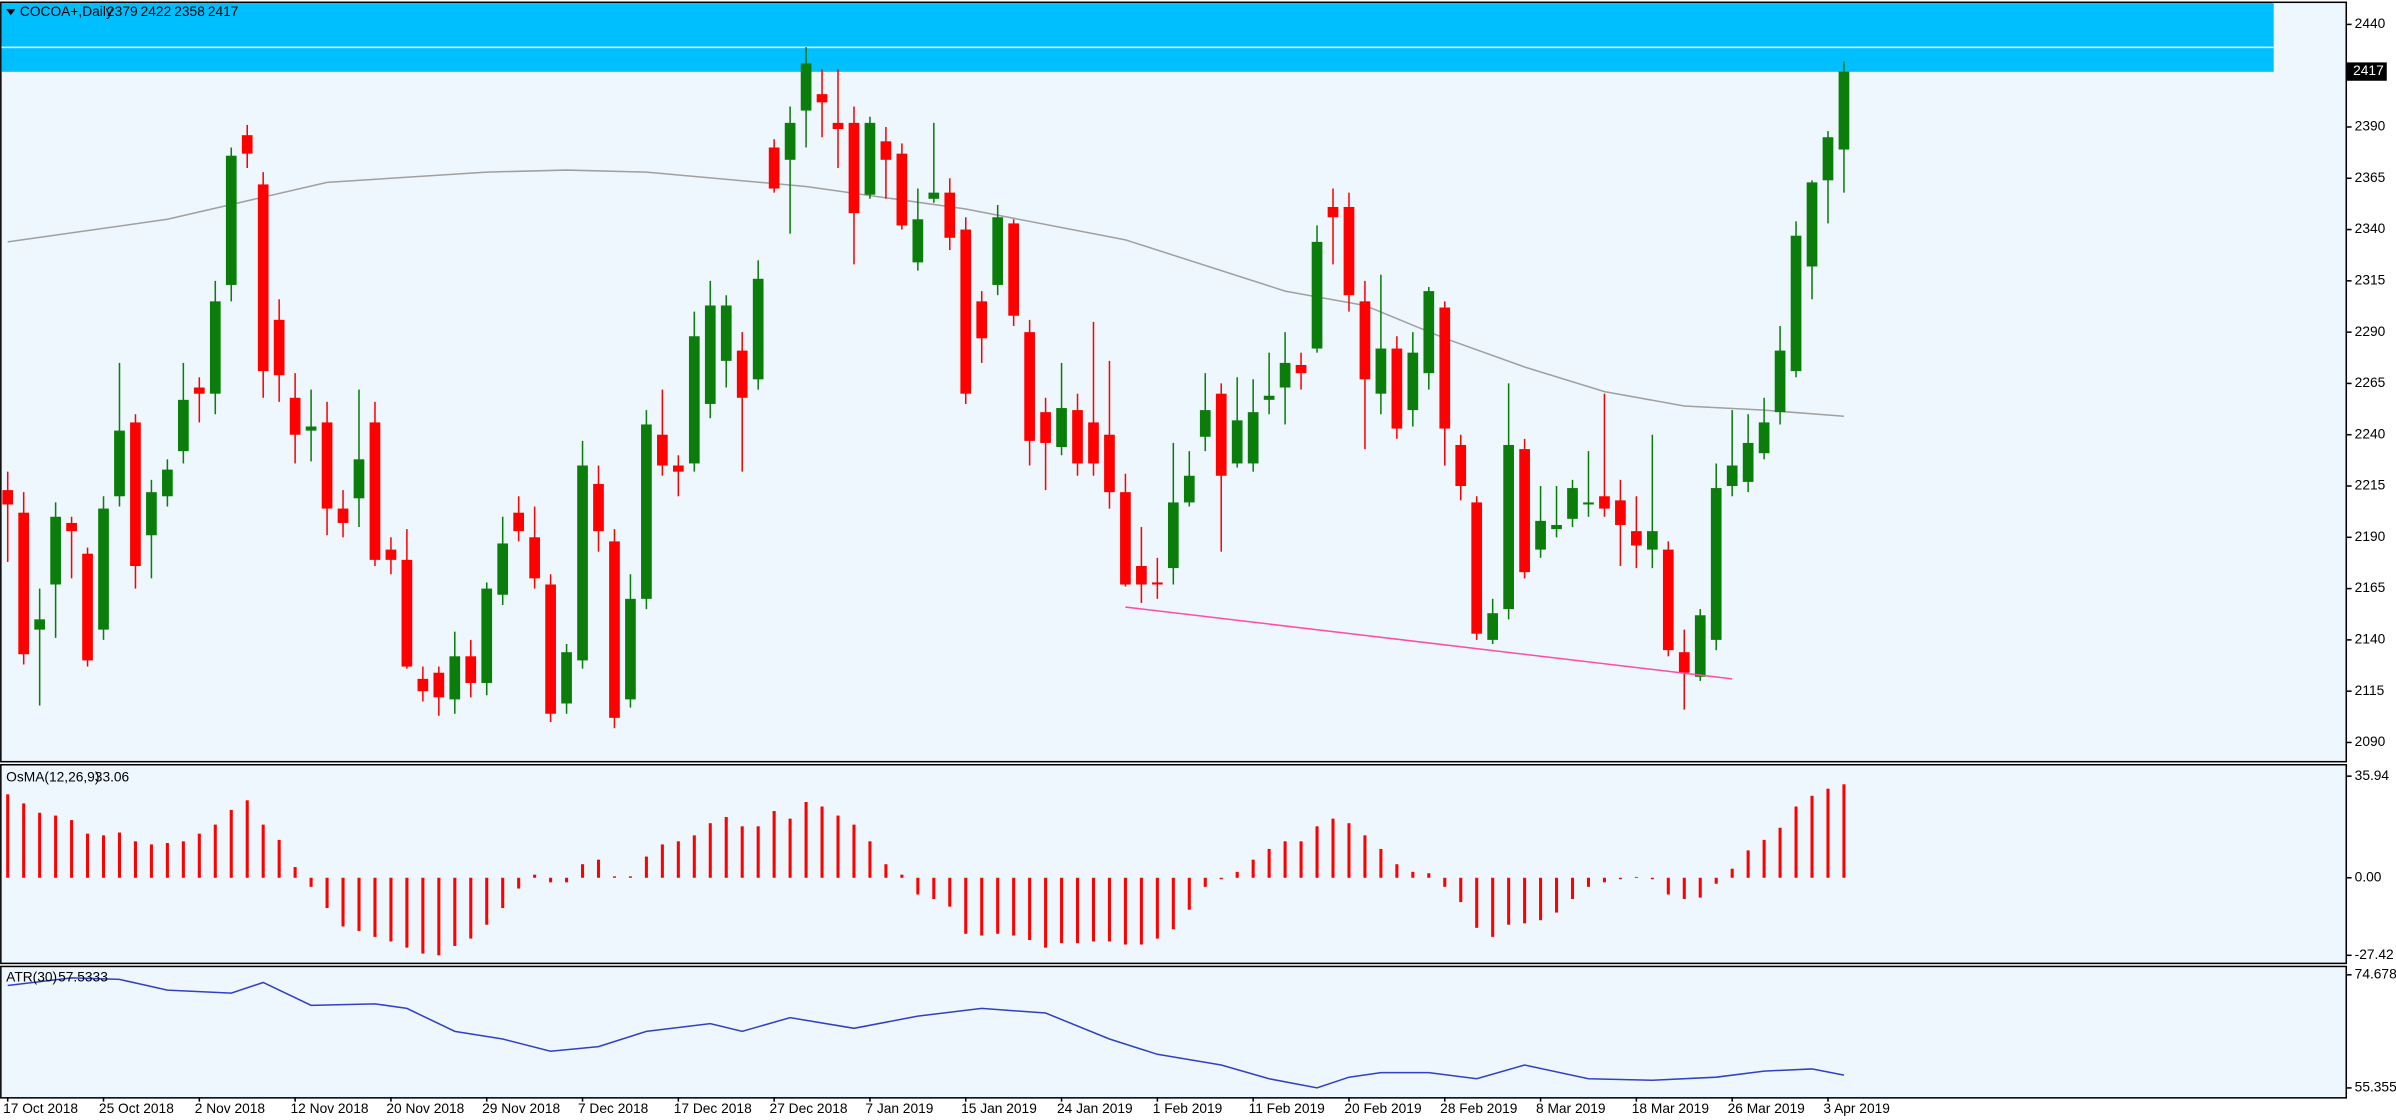  What do you see at coordinates (83, 977) in the screenshot?
I see `atr-value: 57.5333` at bounding box center [83, 977].